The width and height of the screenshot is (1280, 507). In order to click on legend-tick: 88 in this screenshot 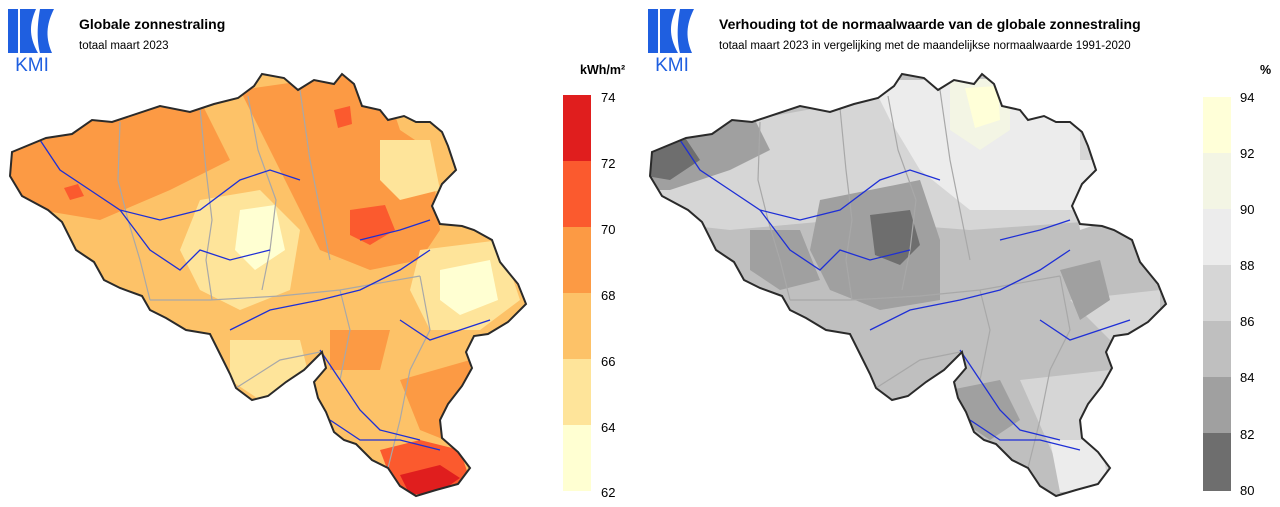, I will do `click(1247, 265)`.